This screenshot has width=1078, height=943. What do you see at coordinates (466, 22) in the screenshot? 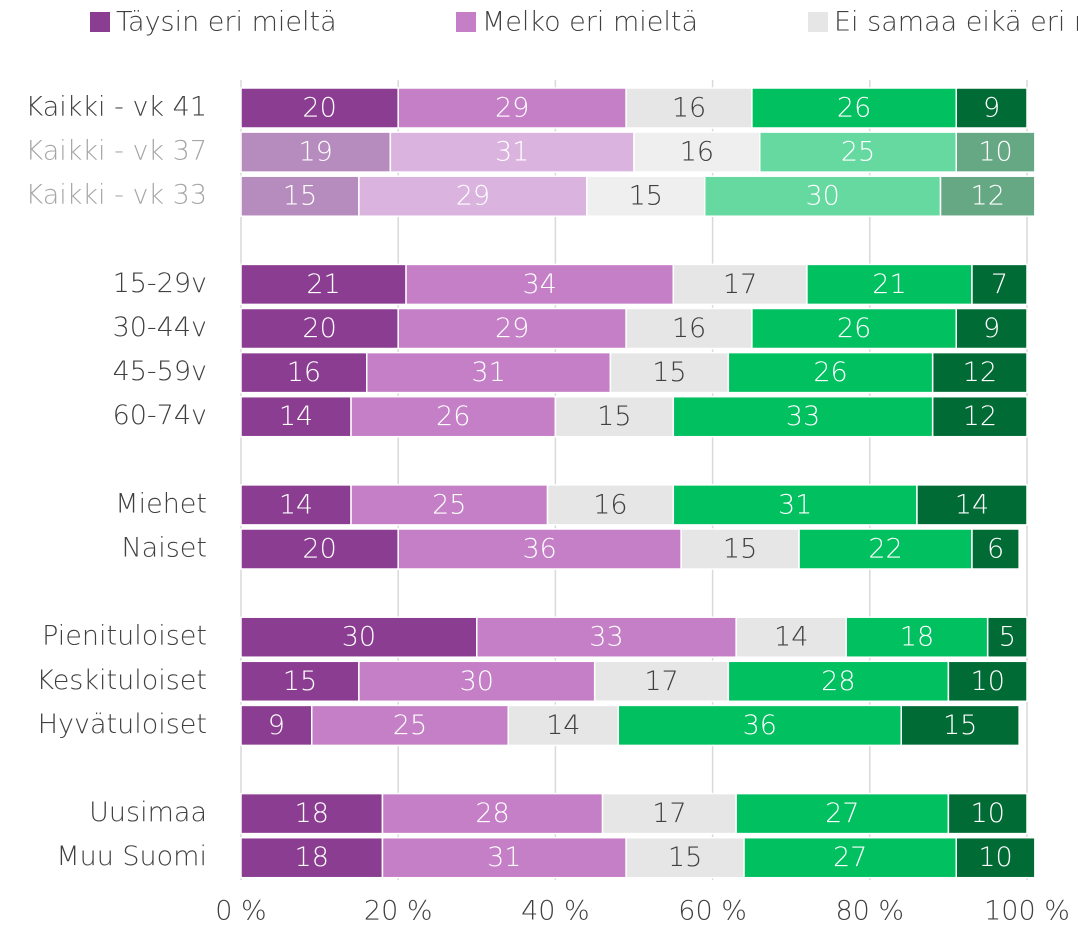
I see `legend-swatch` at bounding box center [466, 22].